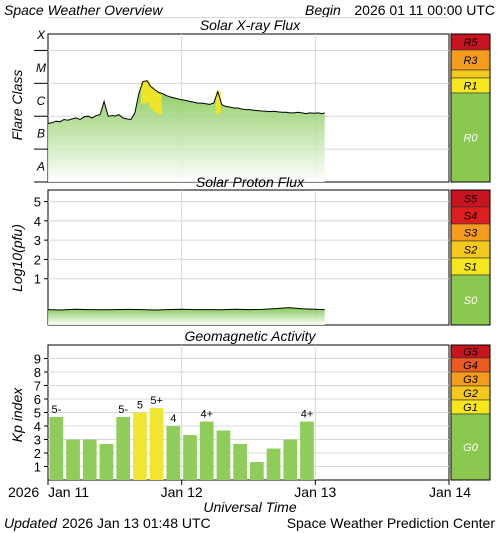 The width and height of the screenshot is (500, 533). What do you see at coordinates (251, 336) in the screenshot?
I see `kp-title: Geomagnetic Activity` at bounding box center [251, 336].